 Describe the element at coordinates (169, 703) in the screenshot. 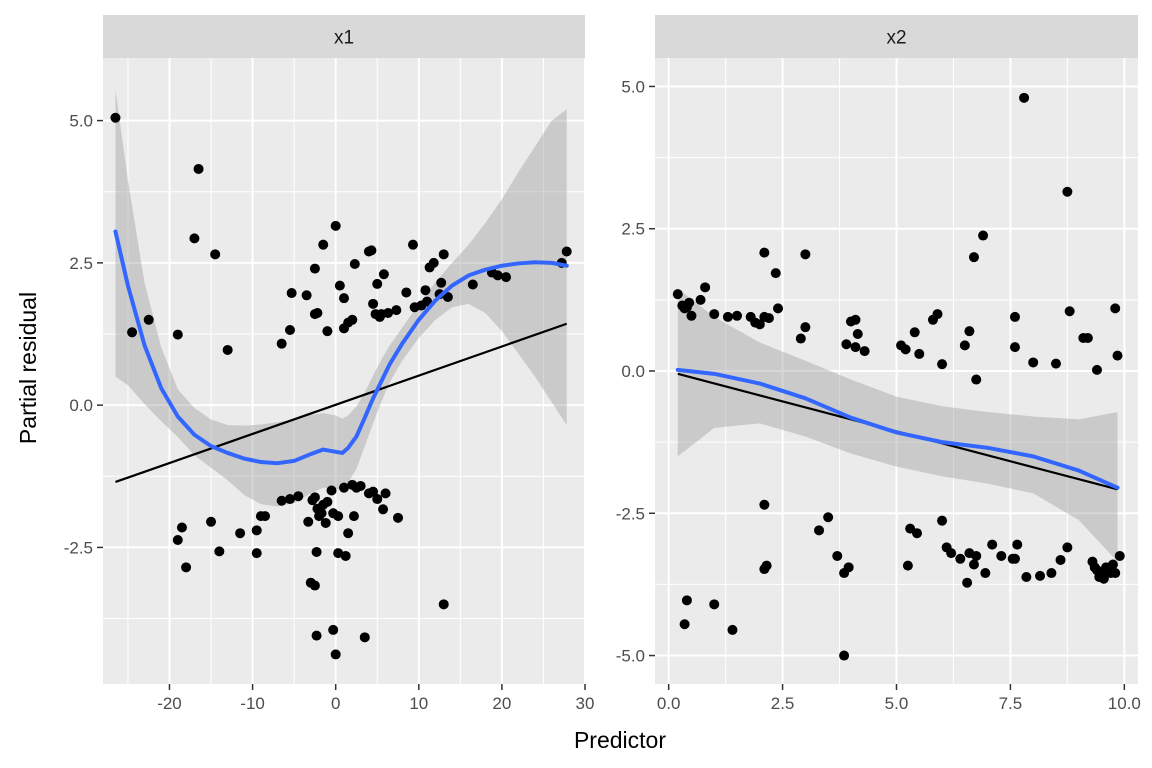

I see `panel-1-x-tick-label: -20` at that location.